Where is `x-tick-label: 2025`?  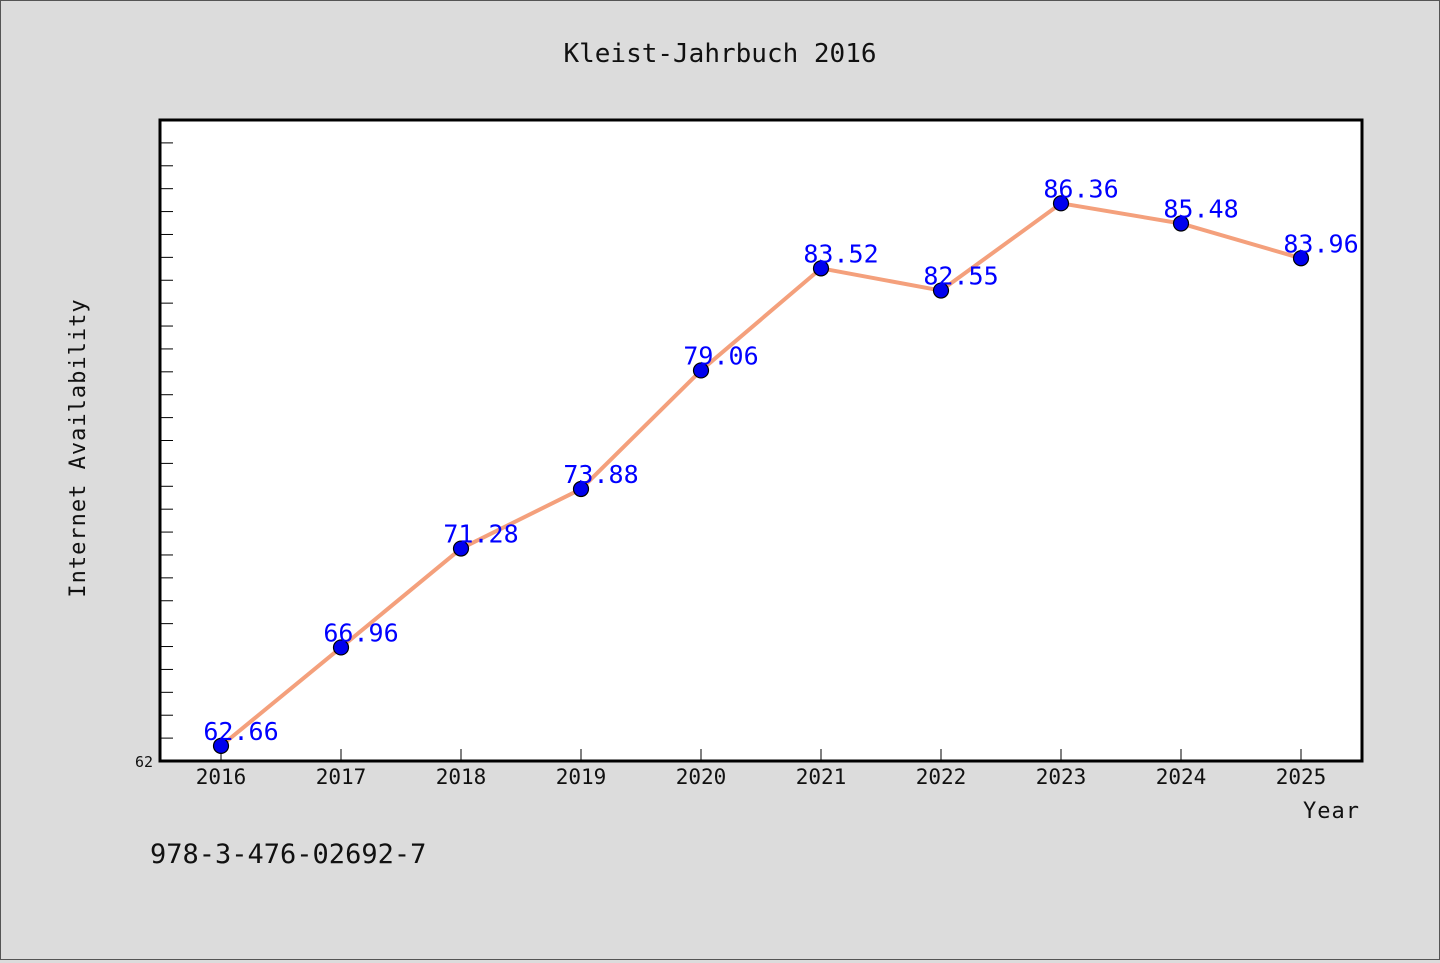
x-tick-label: 2025 is located at coordinates (1301, 777).